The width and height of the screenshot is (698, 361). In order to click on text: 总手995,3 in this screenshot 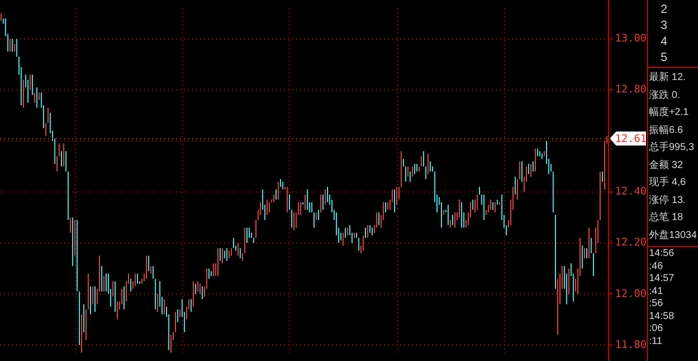, I will do `click(672, 147)`.